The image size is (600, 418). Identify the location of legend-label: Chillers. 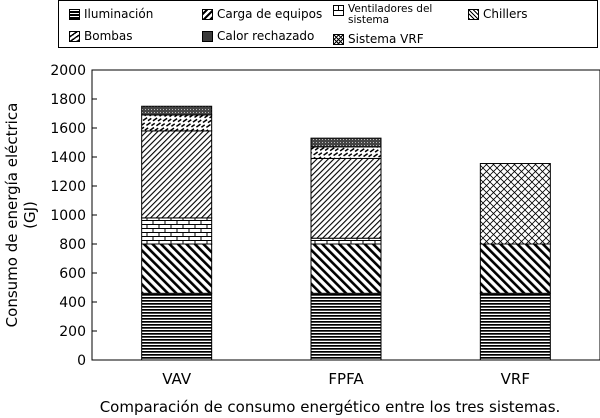
(505, 14).